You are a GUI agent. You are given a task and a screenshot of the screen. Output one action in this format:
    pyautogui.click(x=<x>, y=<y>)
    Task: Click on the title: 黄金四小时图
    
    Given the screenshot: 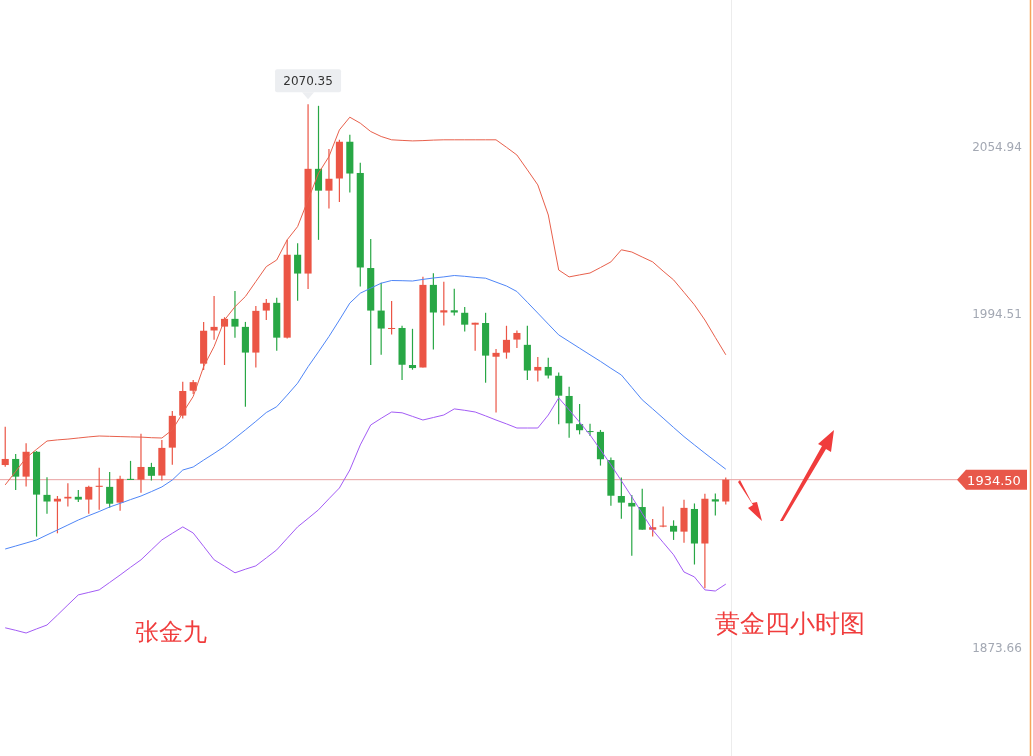 What is the action you would take?
    pyautogui.click(x=790, y=623)
    